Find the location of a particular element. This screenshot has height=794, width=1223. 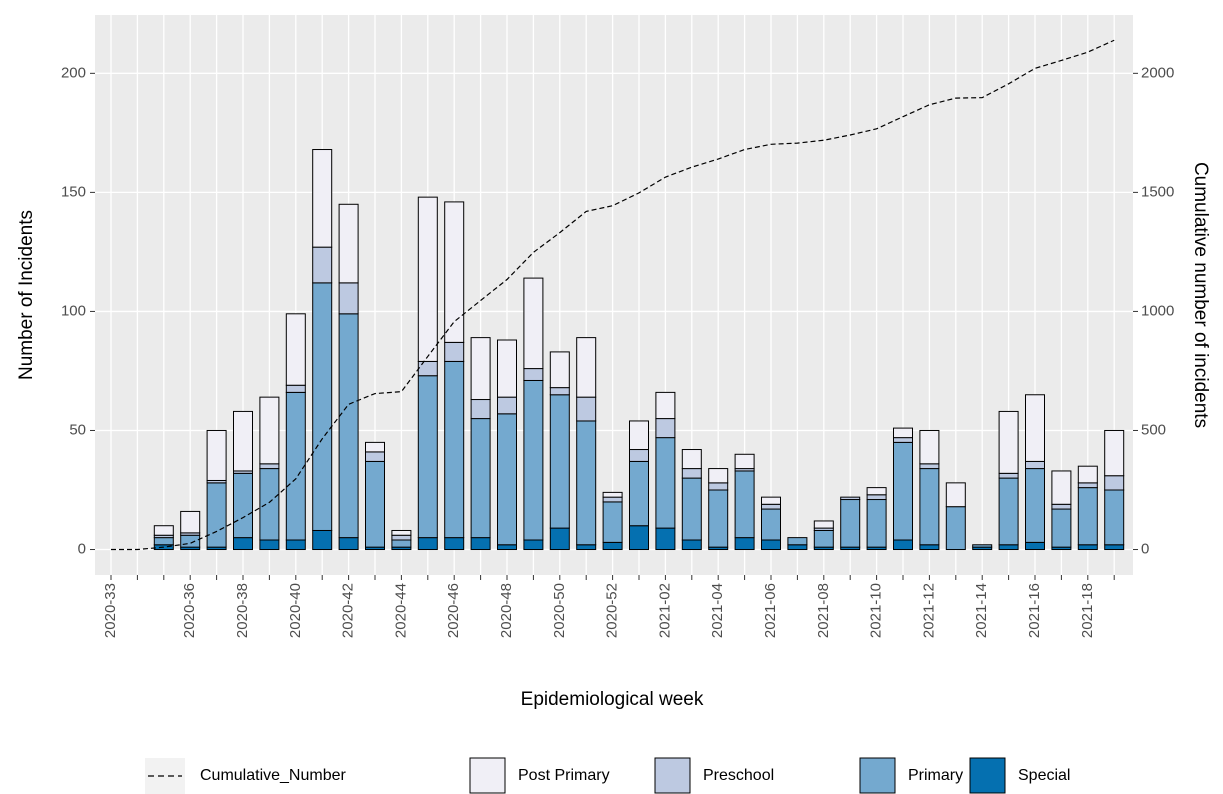

x-tick-label: 2020-46 is located at coordinates (453, 610).